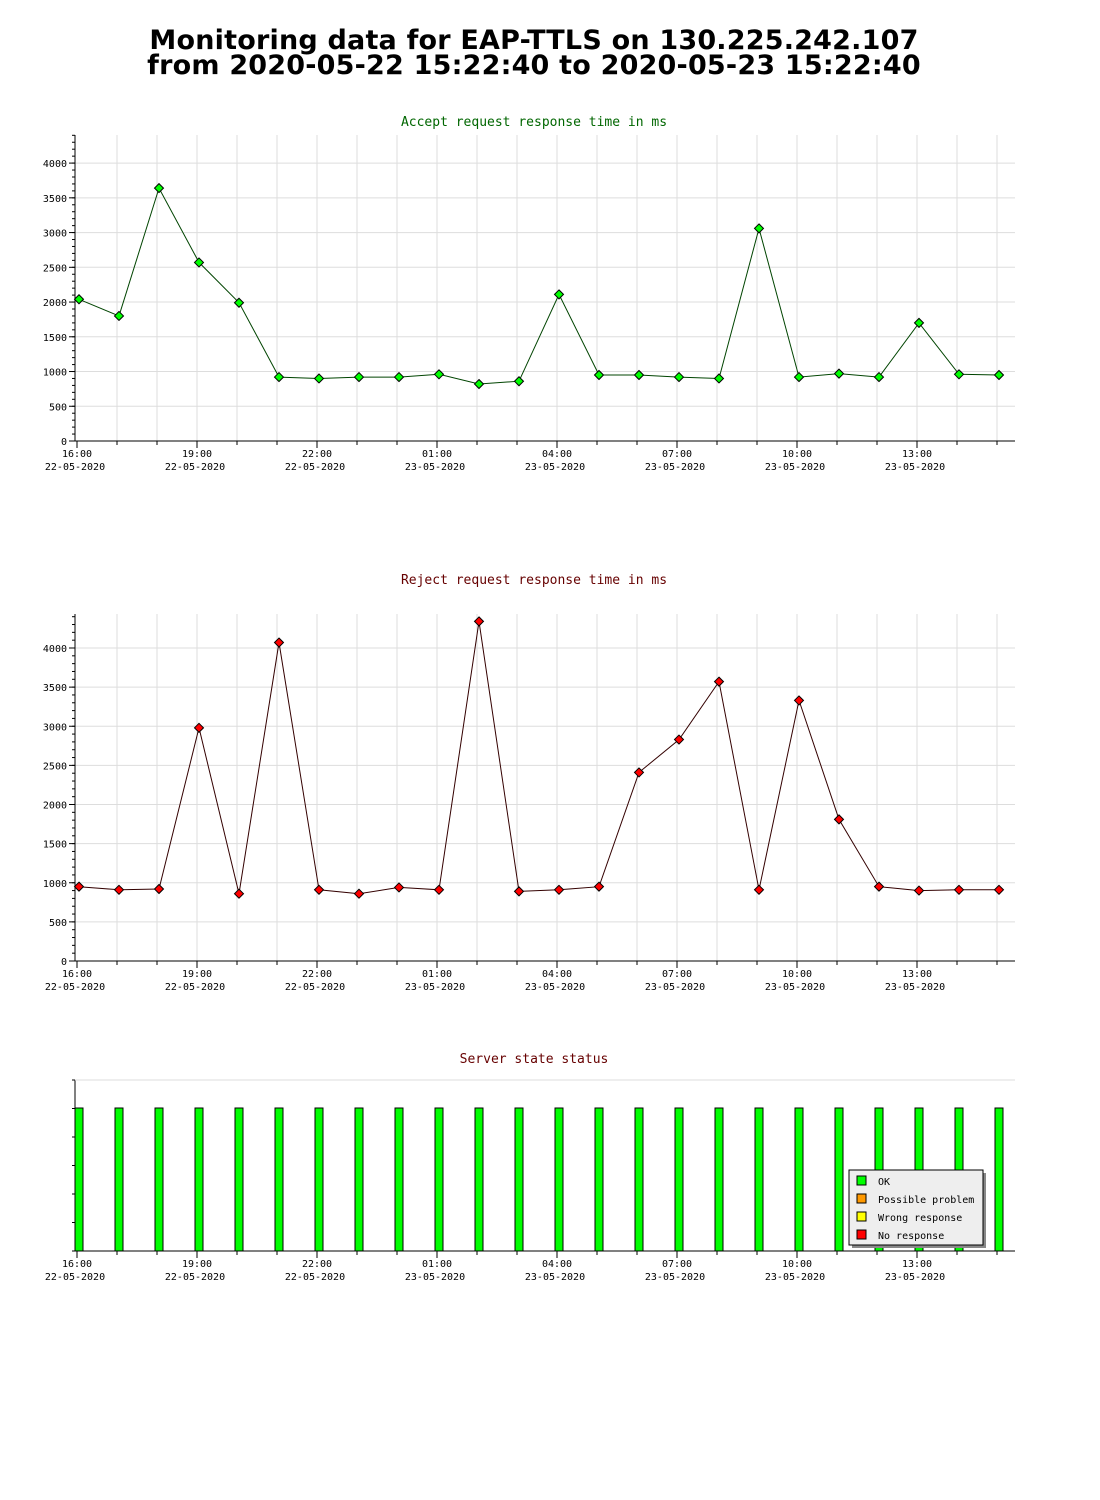  Describe the element at coordinates (64, 962) in the screenshot. I see `reject-y-tick-label: 0` at that location.